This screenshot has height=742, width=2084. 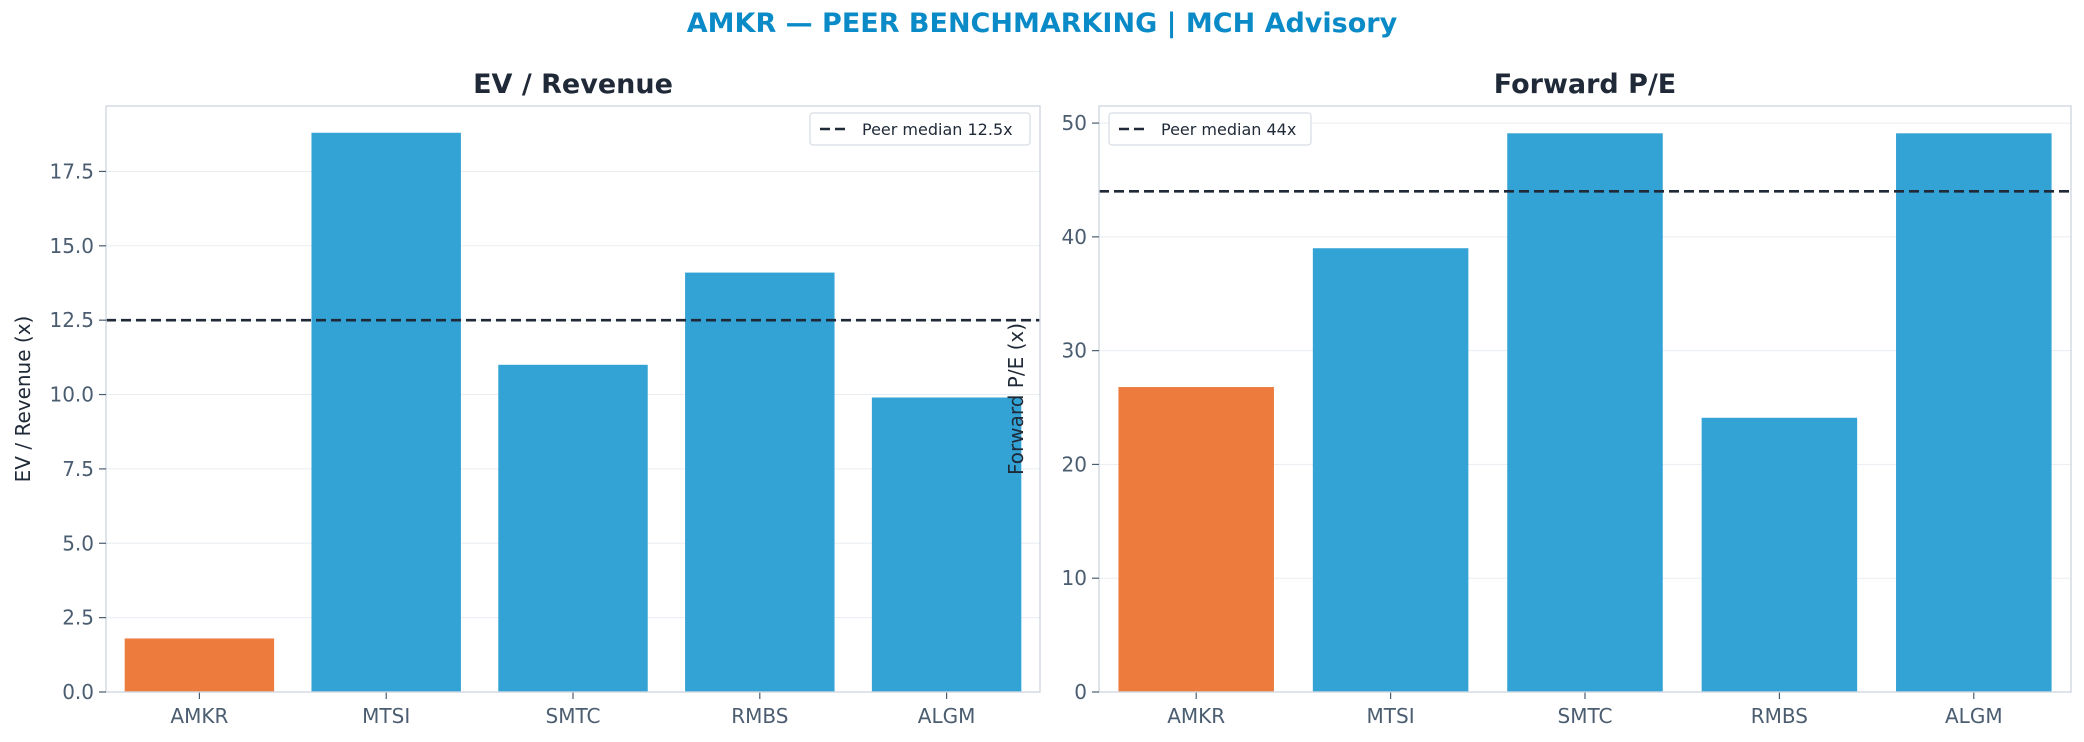 What do you see at coordinates (1074, 237) in the screenshot?
I see `y-tick-label: 40` at bounding box center [1074, 237].